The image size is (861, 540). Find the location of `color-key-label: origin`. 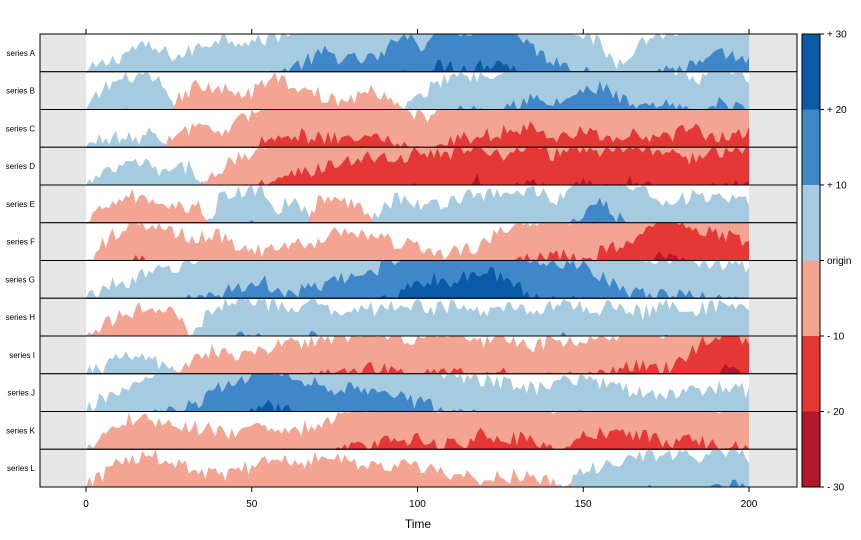

color-key-label: origin is located at coordinates (839, 261).